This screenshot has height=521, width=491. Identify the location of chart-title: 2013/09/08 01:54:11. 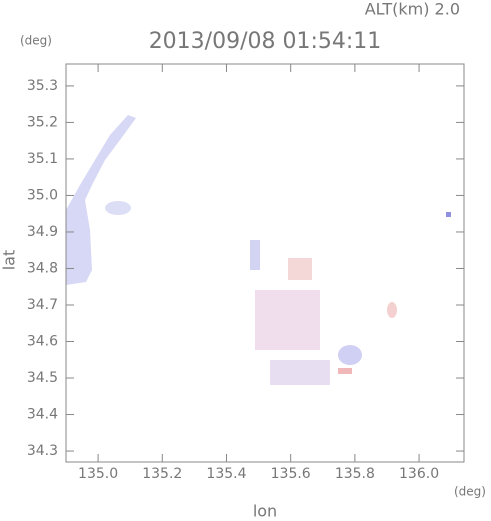
(265, 41).